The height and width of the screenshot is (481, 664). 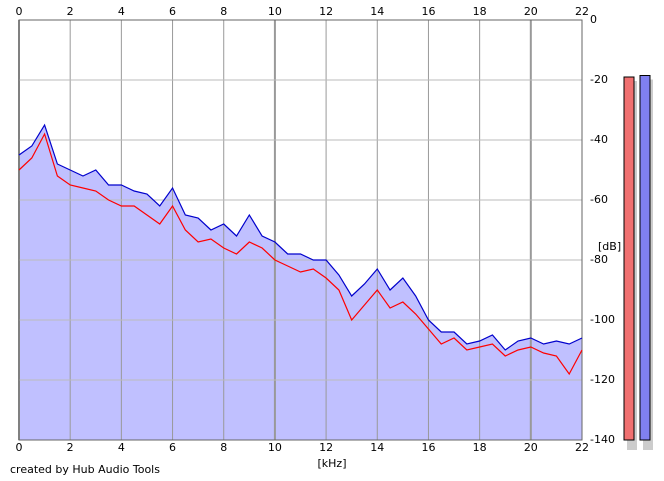 I want to click on y-axis-label: [dB], so click(x=609, y=246).